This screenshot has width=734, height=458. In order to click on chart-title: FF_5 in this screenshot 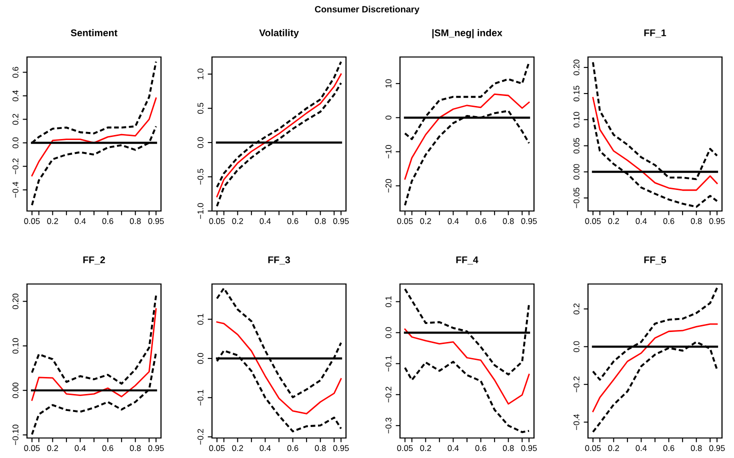, I will do `click(655, 260)`.